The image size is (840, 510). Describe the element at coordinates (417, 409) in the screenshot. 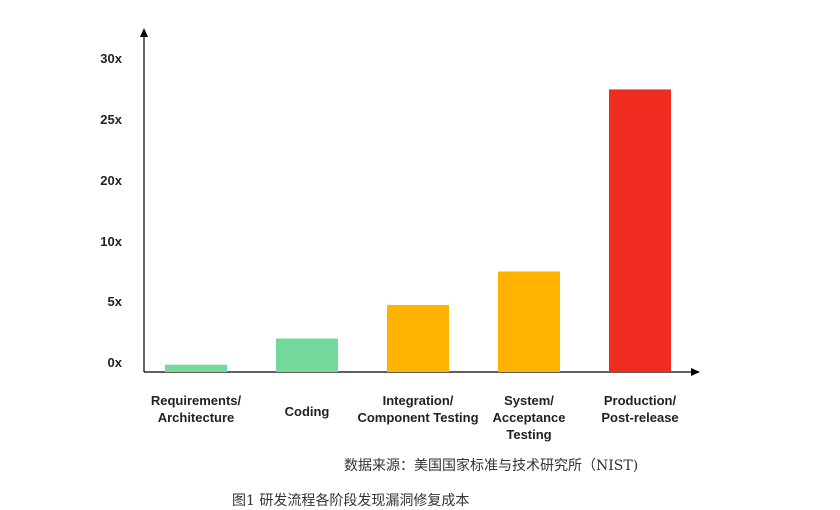

I see `x-category-label: Integration/Component Testing` at that location.